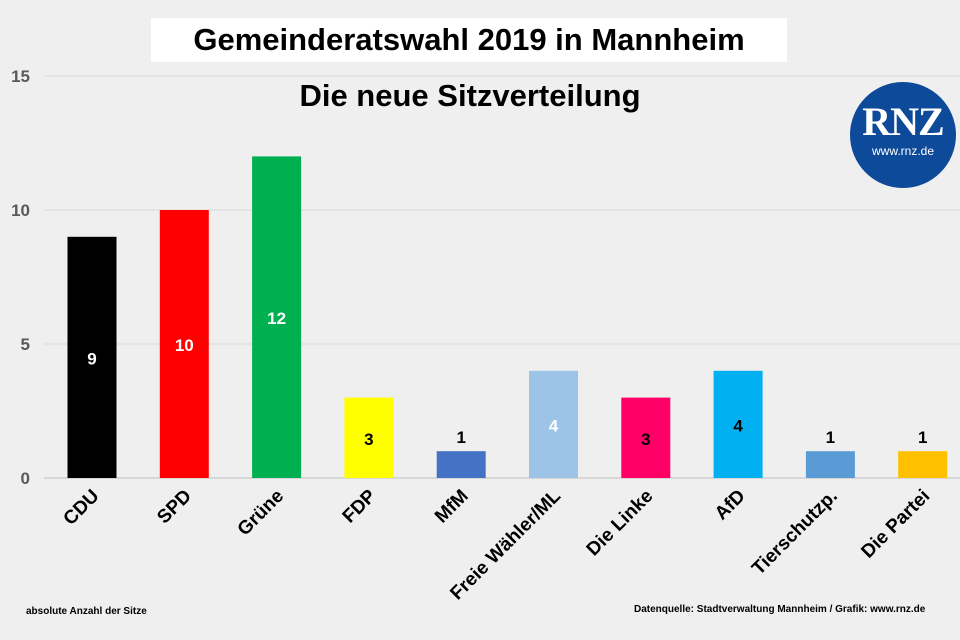 Image resolution: width=960 pixels, height=640 pixels. I want to click on logo-text: RNZ, so click(903, 121).